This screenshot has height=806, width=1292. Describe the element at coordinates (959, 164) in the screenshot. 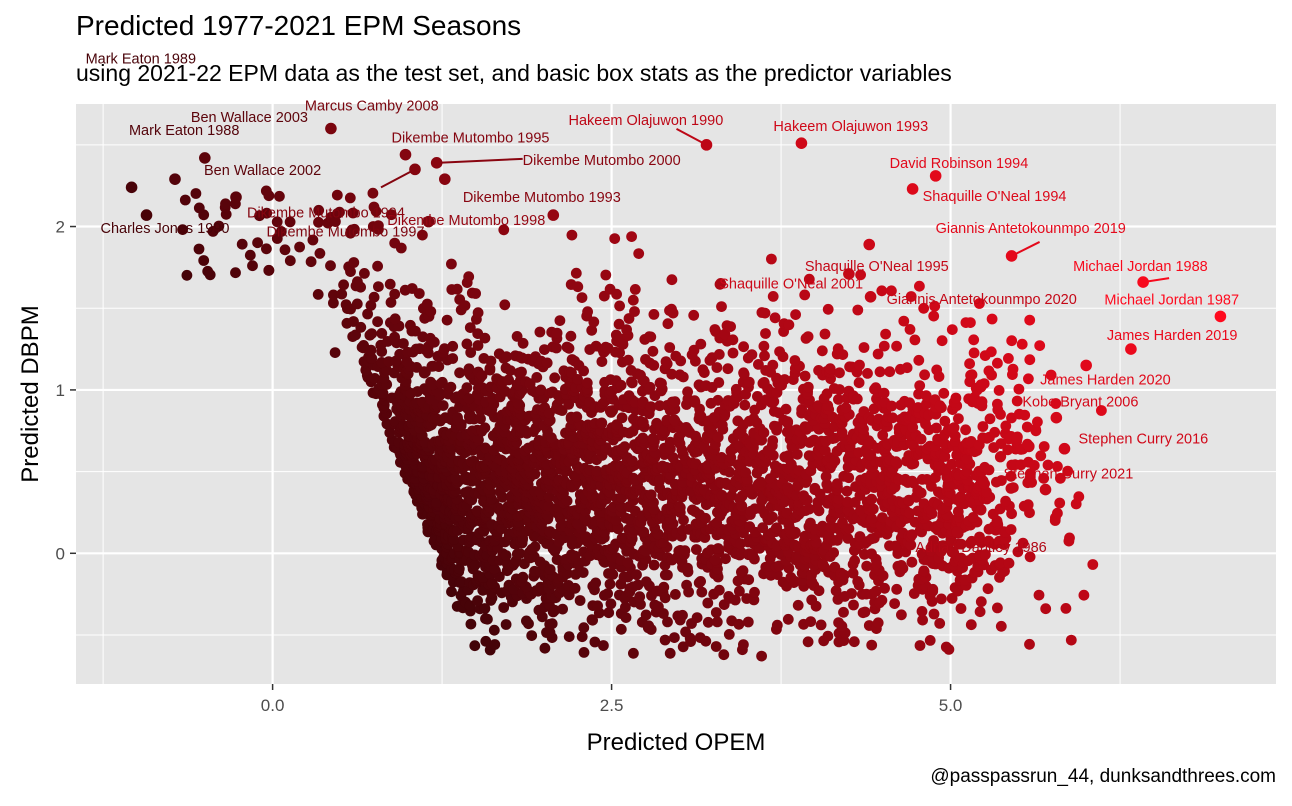

I see `point-label: David Robinson 1994` at that location.